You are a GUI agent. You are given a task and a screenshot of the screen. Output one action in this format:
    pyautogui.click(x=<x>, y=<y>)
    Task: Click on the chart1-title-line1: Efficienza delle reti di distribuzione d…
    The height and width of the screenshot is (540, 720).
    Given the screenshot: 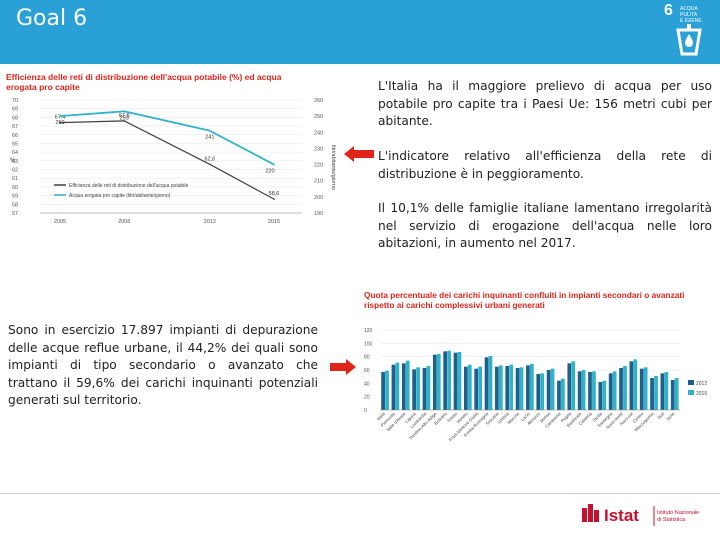 What is the action you would take?
    pyautogui.click(x=144, y=77)
    